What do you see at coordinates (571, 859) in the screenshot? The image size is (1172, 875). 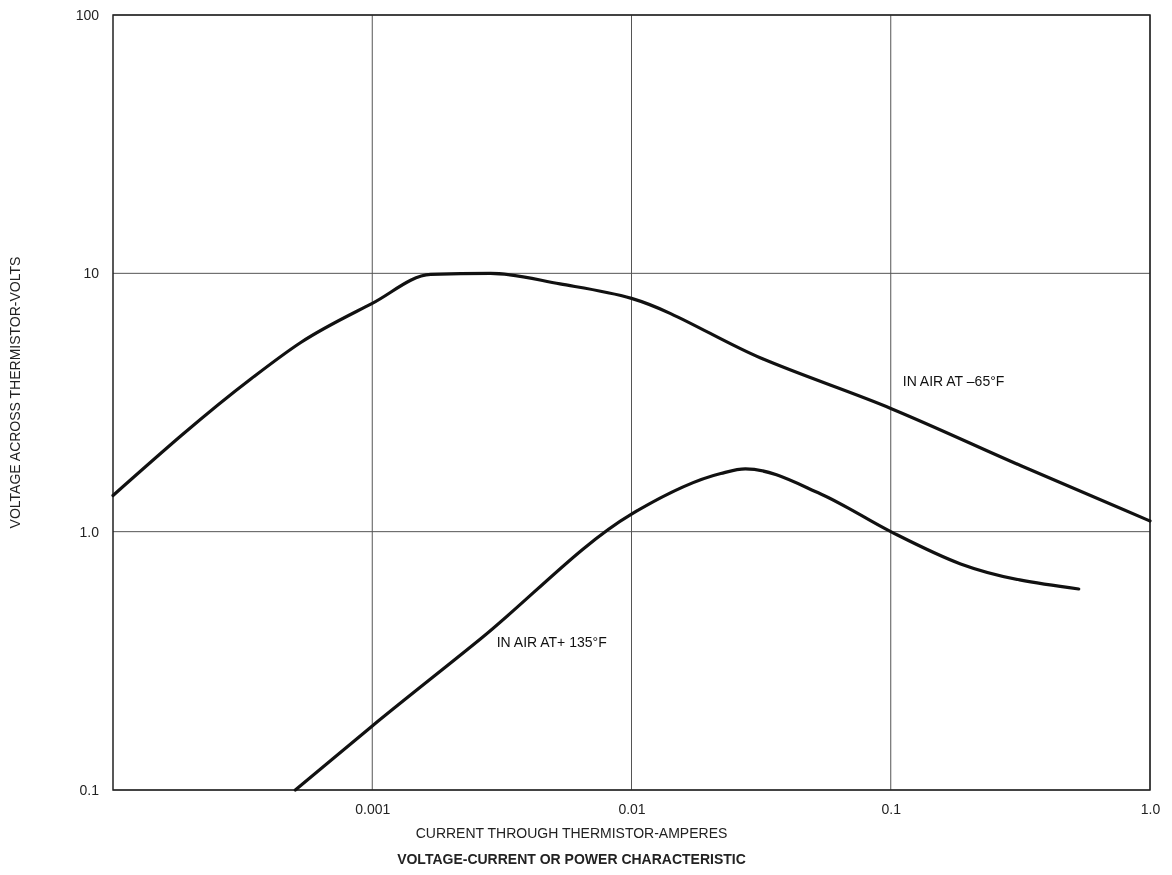 I see `text: VOLTAGE-CURRENT OR POWER CHARACTERISTIC` at bounding box center [571, 859].